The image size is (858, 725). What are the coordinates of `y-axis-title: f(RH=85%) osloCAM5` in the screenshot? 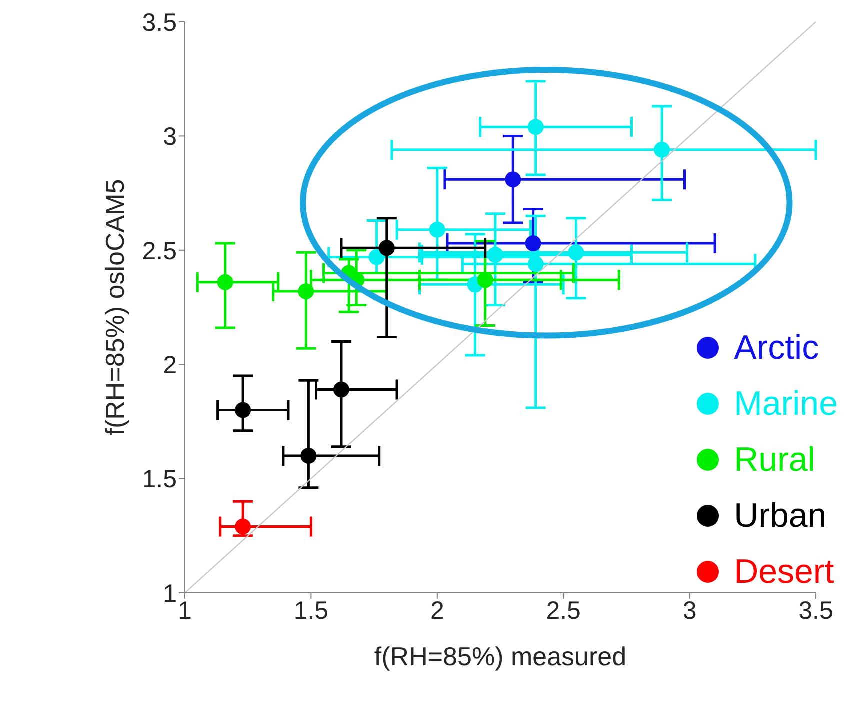 It's located at (115, 307).